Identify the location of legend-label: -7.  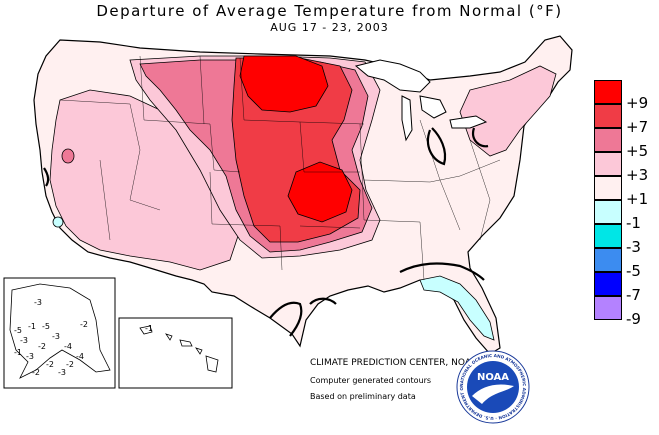
(633, 295).